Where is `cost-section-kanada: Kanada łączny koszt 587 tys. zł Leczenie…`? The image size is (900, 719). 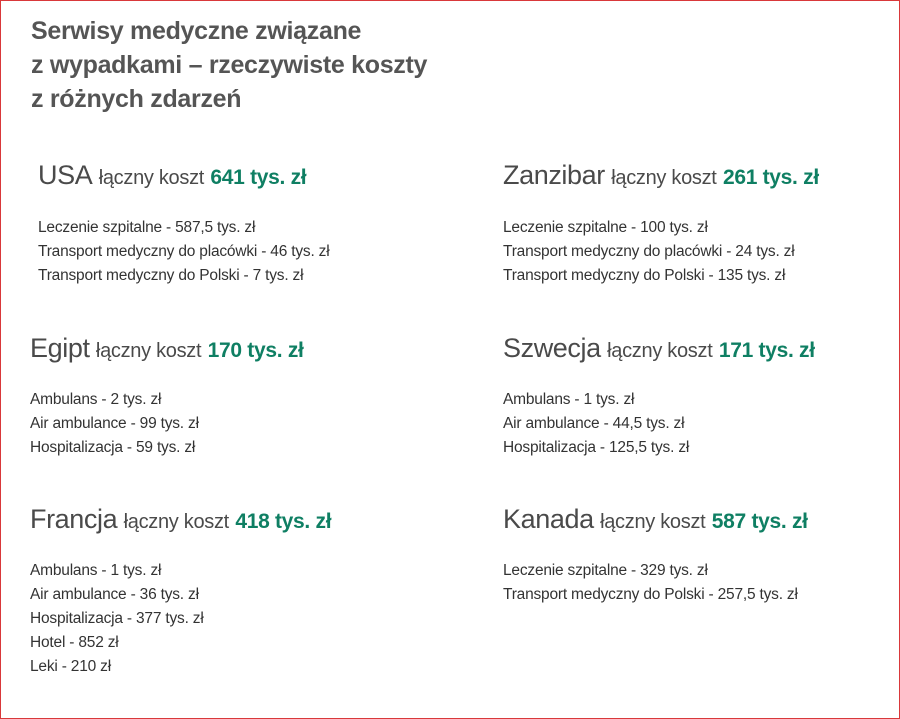 cost-section-kanada: Kanada łączny koszt 587 tys. zł Leczenie… is located at coordinates (655, 555).